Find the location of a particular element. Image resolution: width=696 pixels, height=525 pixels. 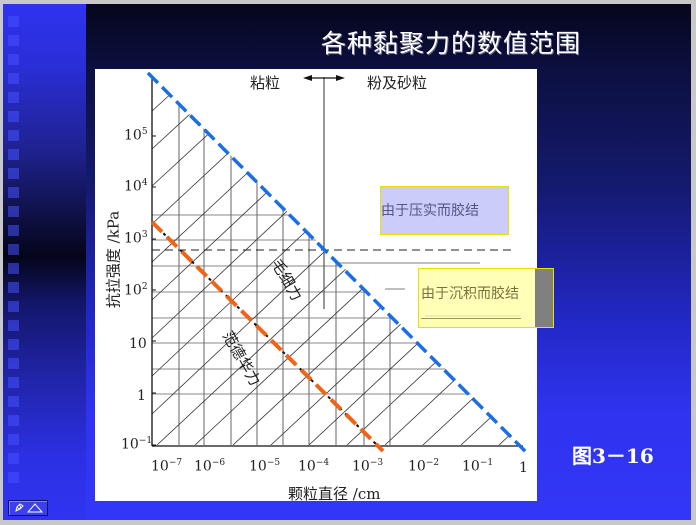

slide-title: 各种黏聚力的数值范围 is located at coordinates (451, 43).